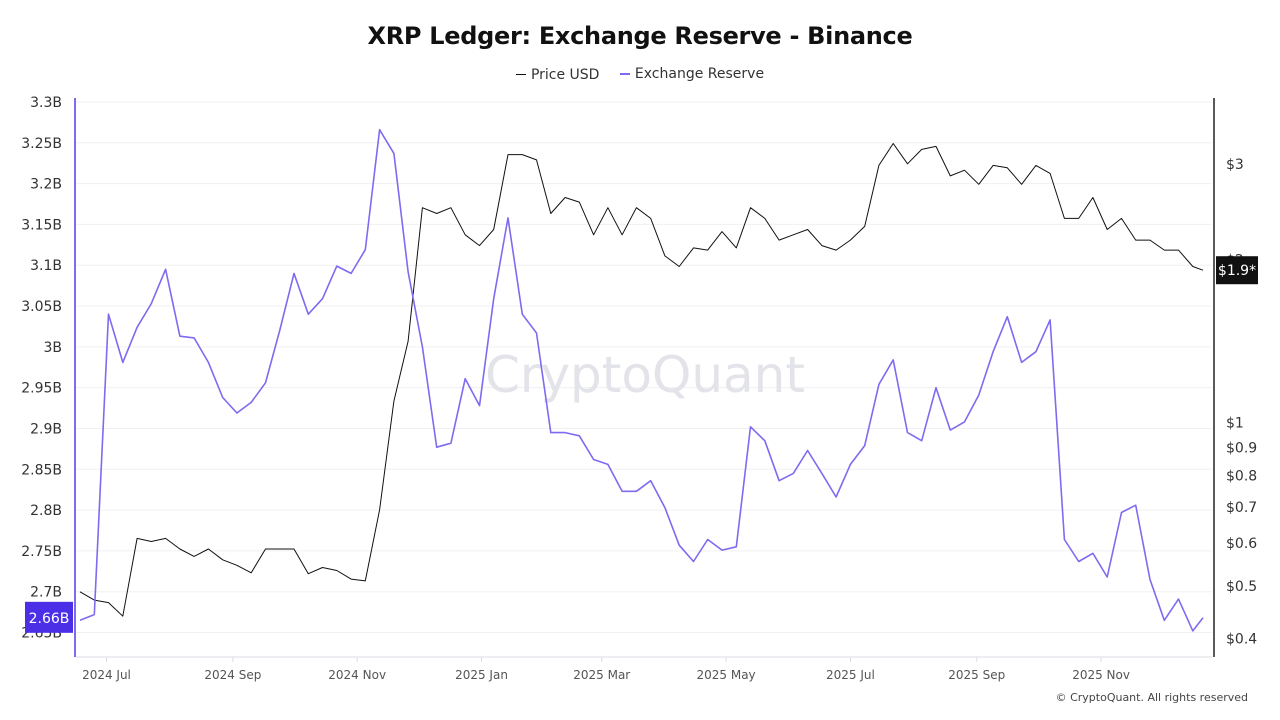 This screenshot has height=720, width=1280. I want to click on x-tick-label: 2025 Jul, so click(850, 675).